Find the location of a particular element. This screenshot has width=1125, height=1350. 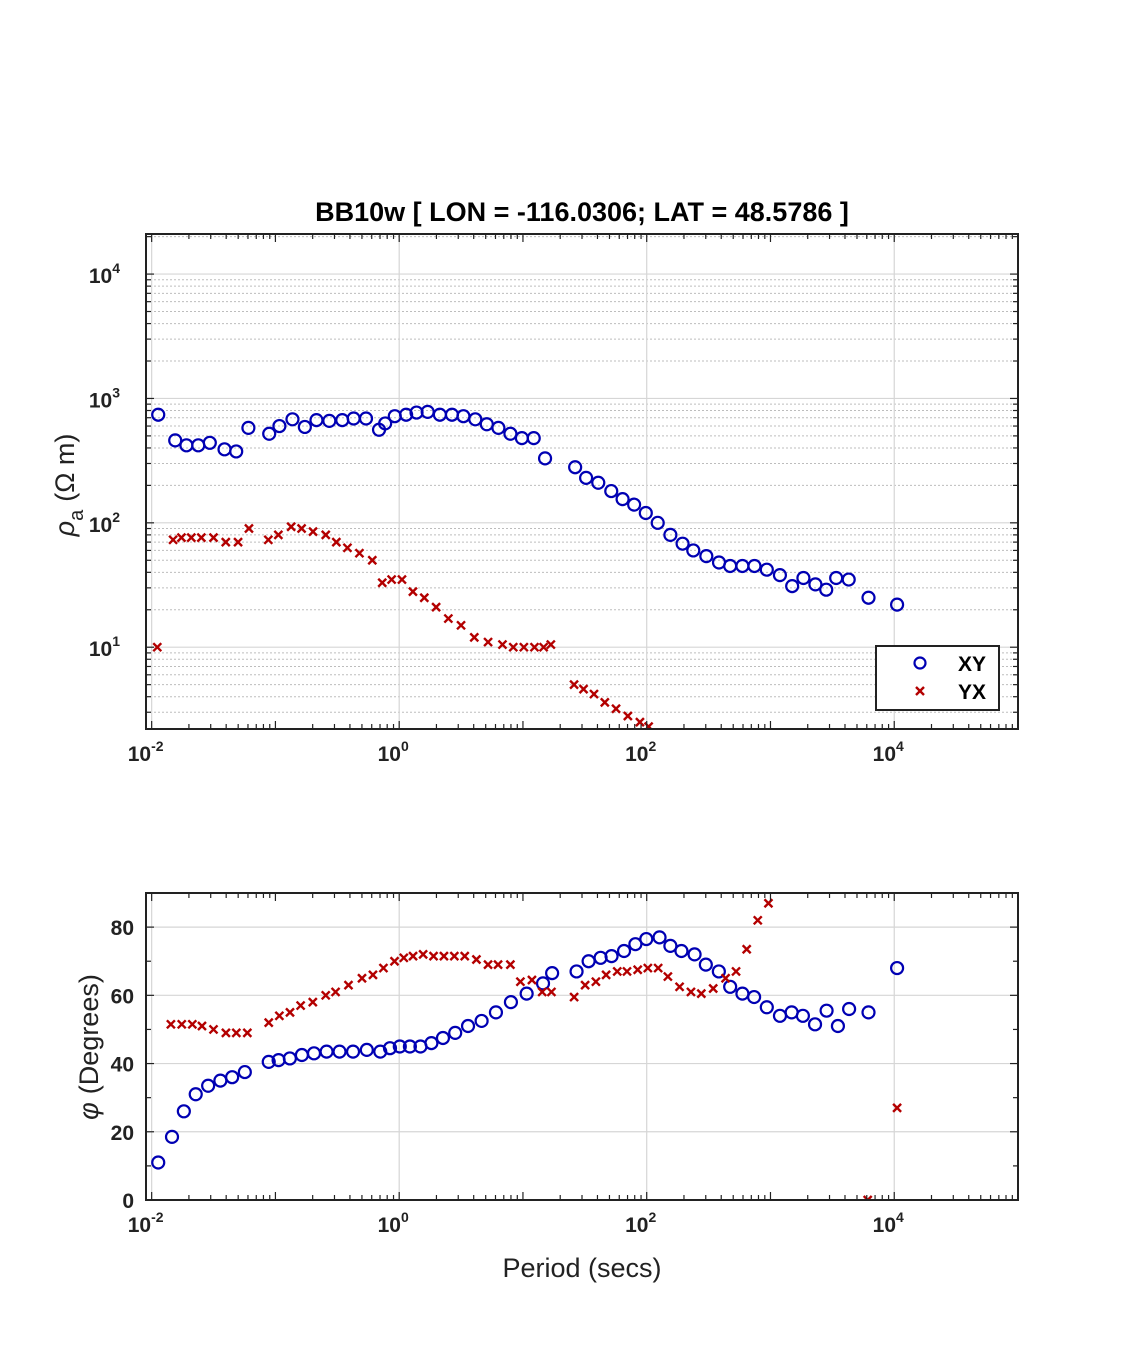

legend-xy-label: XY is located at coordinates (972, 664).